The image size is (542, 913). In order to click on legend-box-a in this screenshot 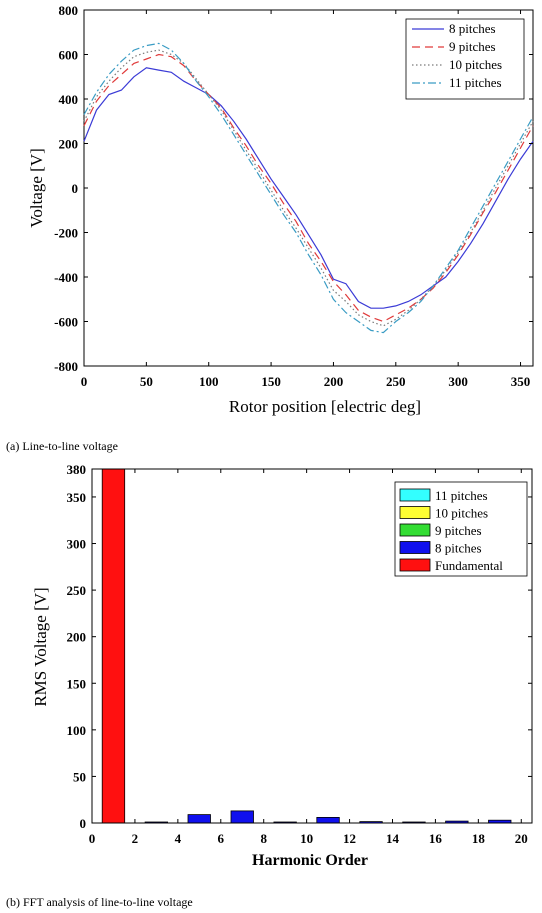, I will do `click(465, 59)`.